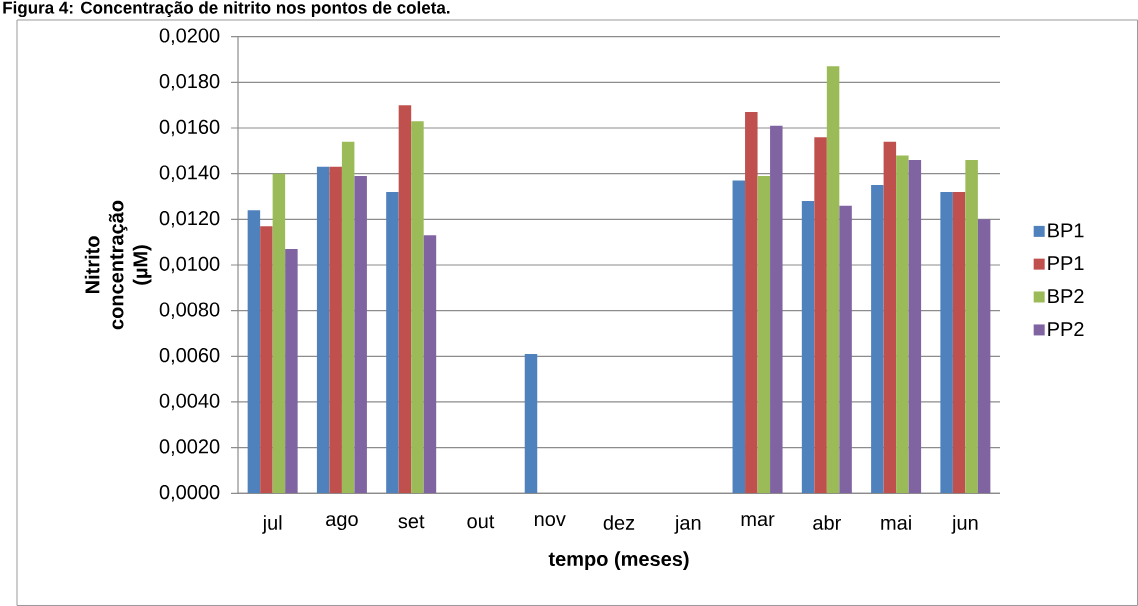  Describe the element at coordinates (481, 522) in the screenshot. I see `x-tick-label: out` at that location.